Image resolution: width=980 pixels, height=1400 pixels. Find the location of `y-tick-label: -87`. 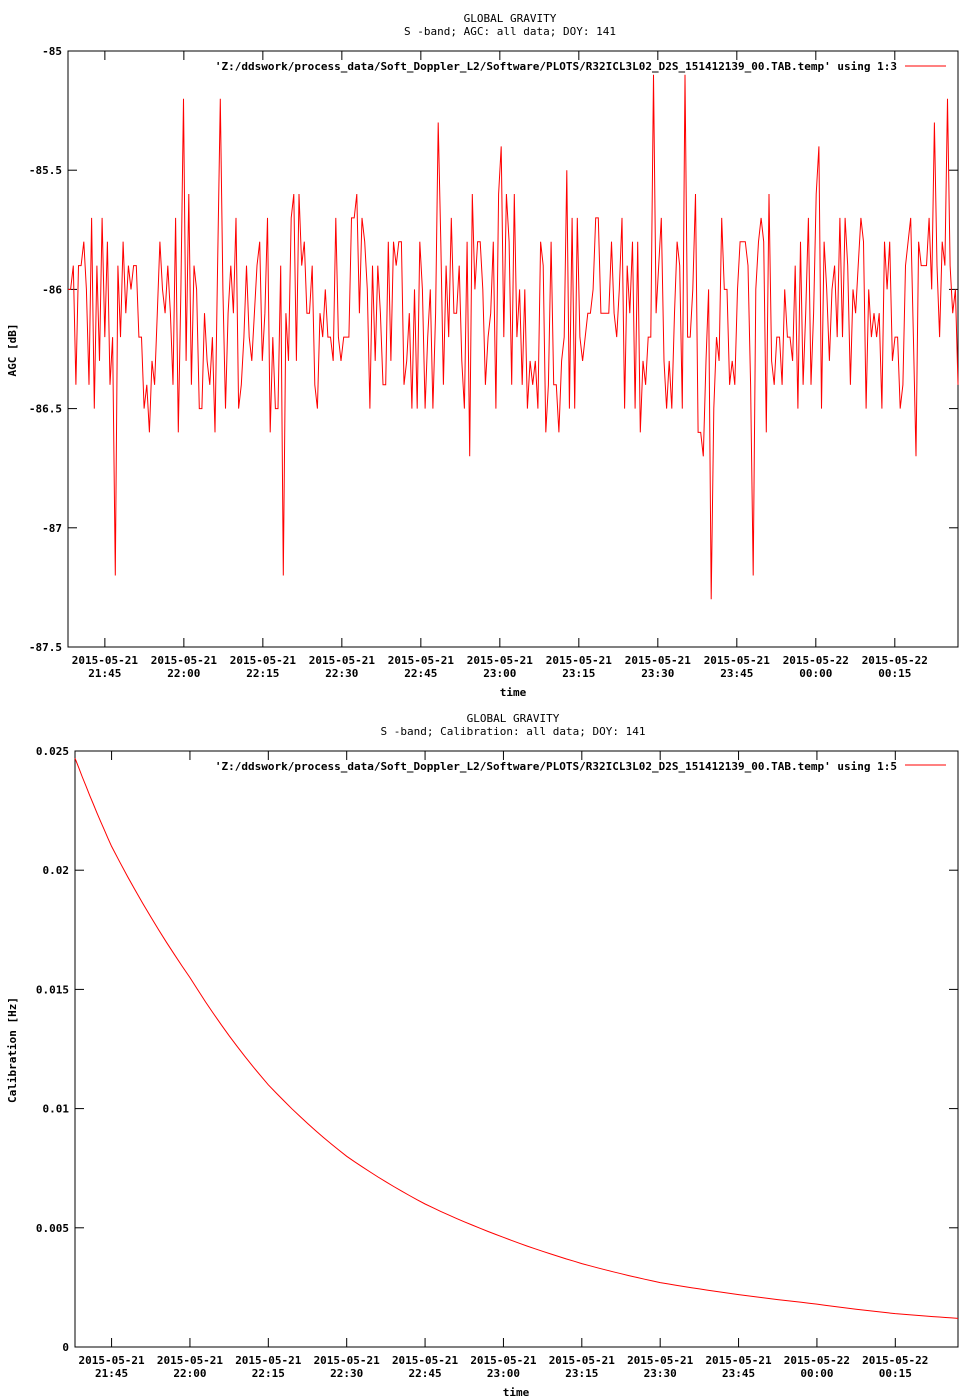

y-tick-label: -87 is located at coordinates (52, 528).